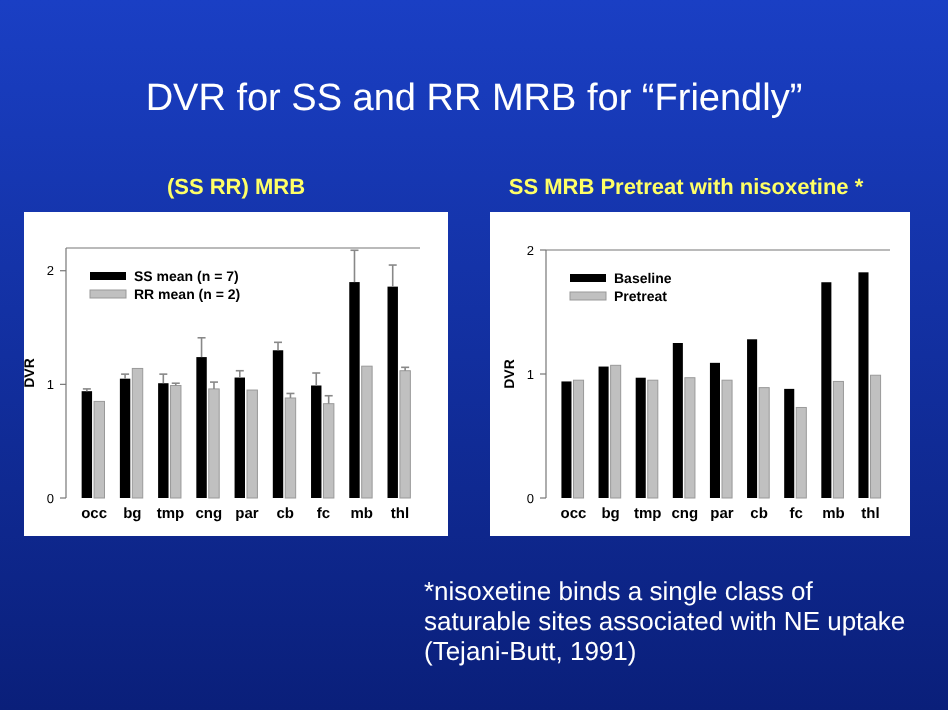  What do you see at coordinates (665, 621) in the screenshot?
I see `text: saturable sites associated with NE uptake` at bounding box center [665, 621].